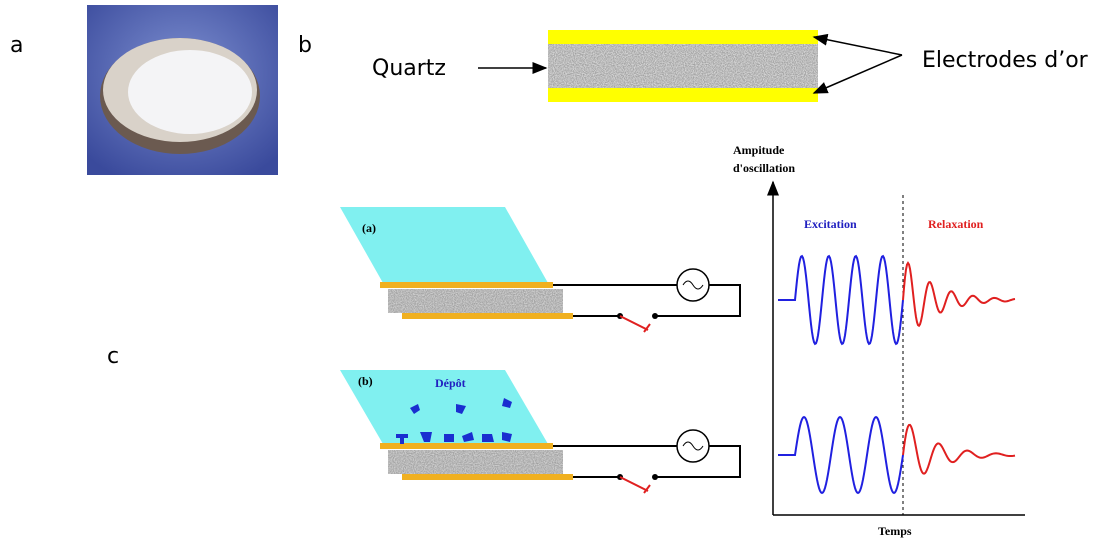 The width and height of the screenshot is (1107, 540). Describe the element at coordinates (182, 90) in the screenshot. I see `quartz-photo` at that location.